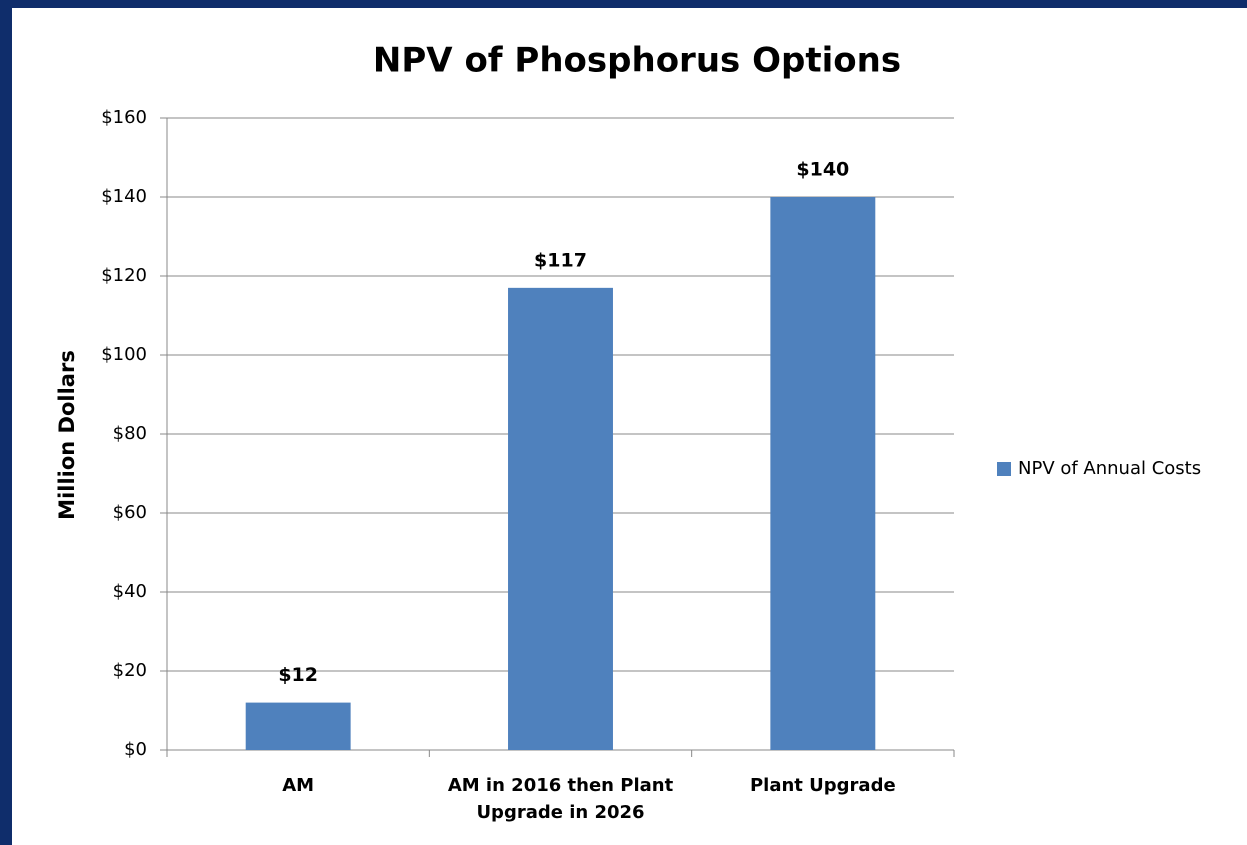 The width and height of the screenshot is (1247, 845). What do you see at coordinates (130, 512) in the screenshot?
I see `y-tick-label: $60` at bounding box center [130, 512].